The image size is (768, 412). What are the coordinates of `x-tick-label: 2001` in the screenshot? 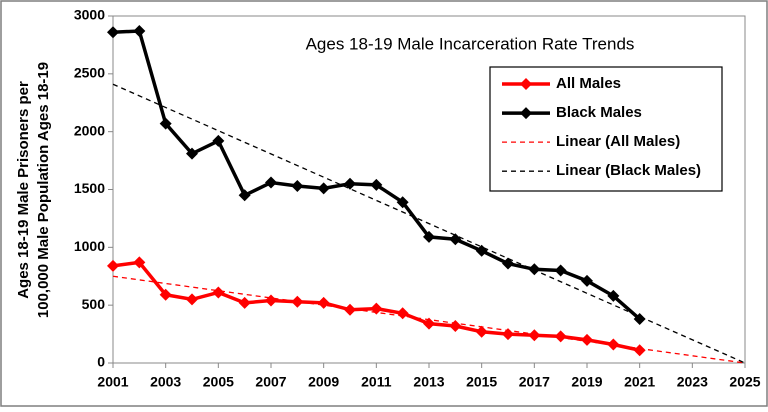 It's located at (112, 382).